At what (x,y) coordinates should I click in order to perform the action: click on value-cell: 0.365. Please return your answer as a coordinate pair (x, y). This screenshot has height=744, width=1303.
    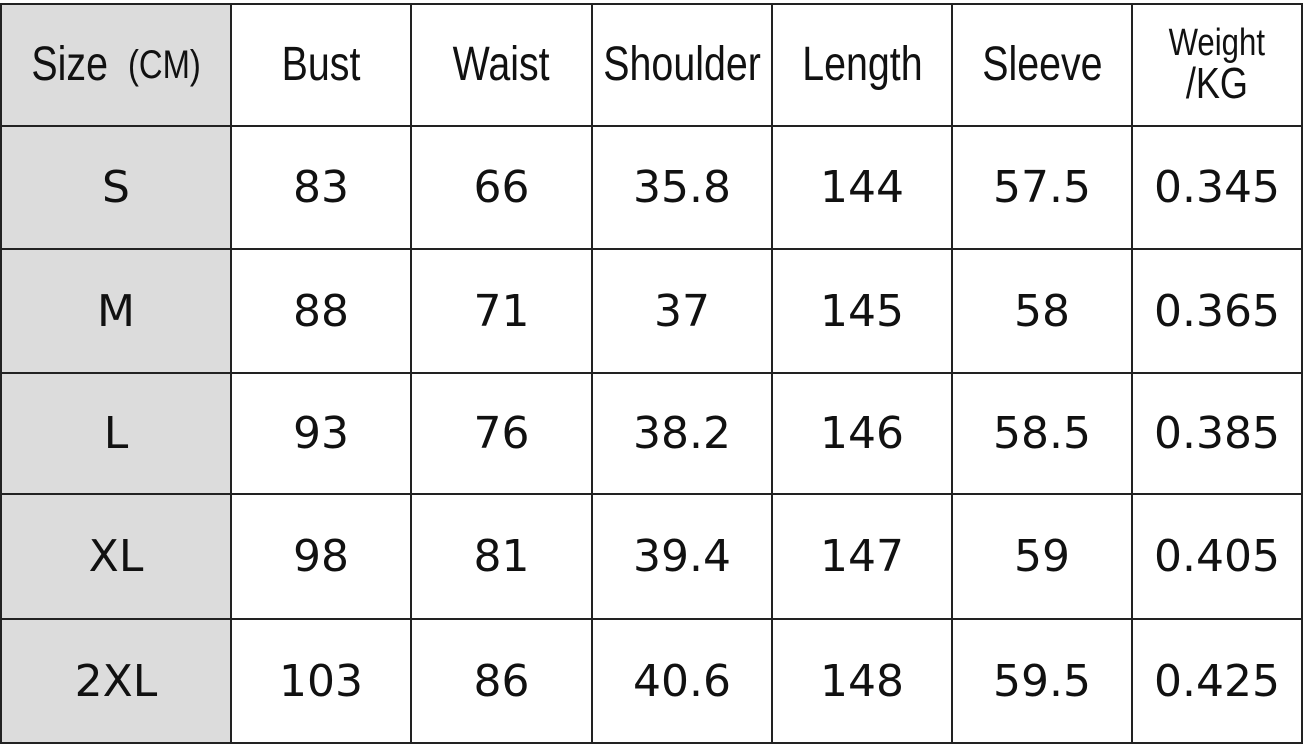
    Looking at the image, I should click on (1218, 312).